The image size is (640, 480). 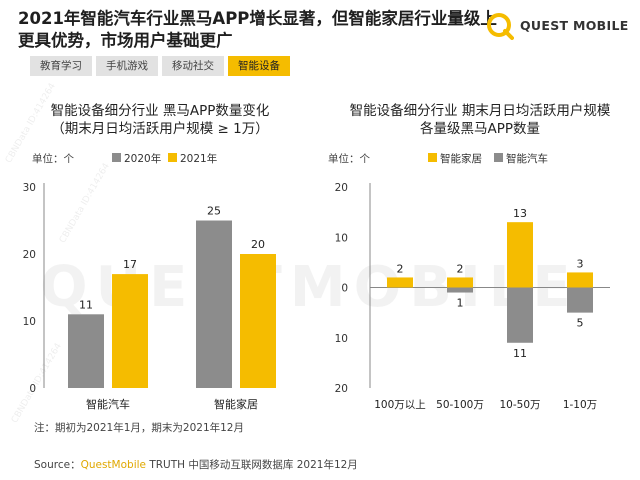 I want to click on left-y-tick-label: 10, so click(x=29, y=322).